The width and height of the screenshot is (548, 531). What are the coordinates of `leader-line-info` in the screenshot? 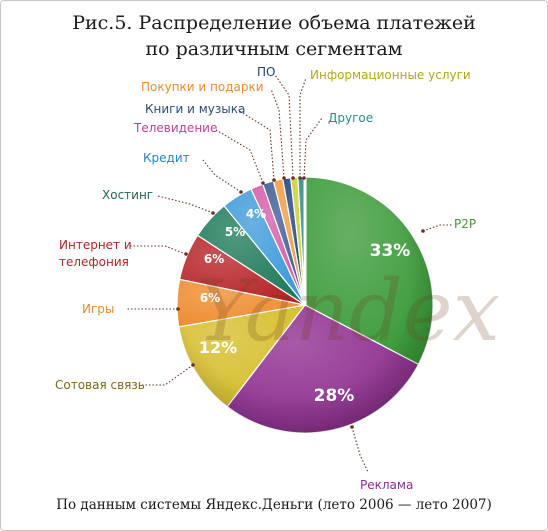 It's located at (303, 127).